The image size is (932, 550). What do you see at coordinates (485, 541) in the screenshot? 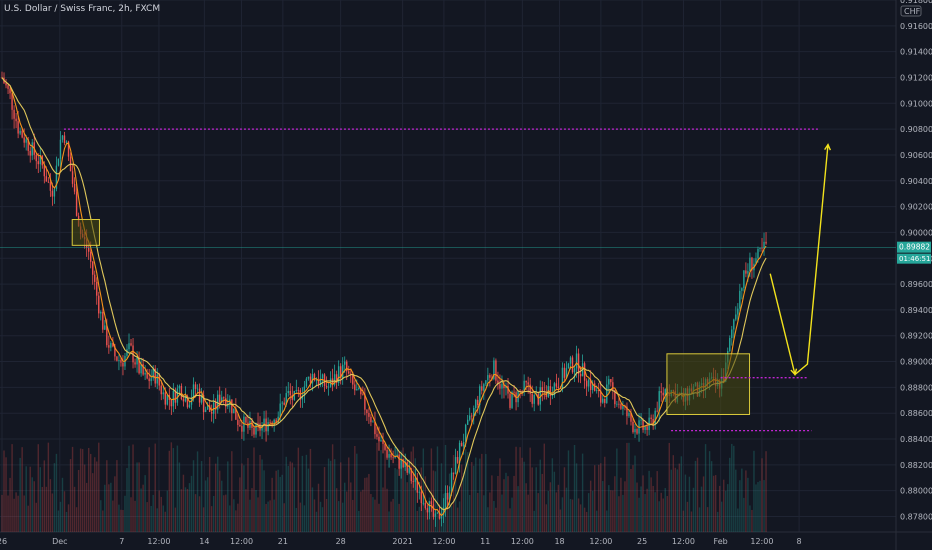
I see `x-tick-label: 11` at bounding box center [485, 541].